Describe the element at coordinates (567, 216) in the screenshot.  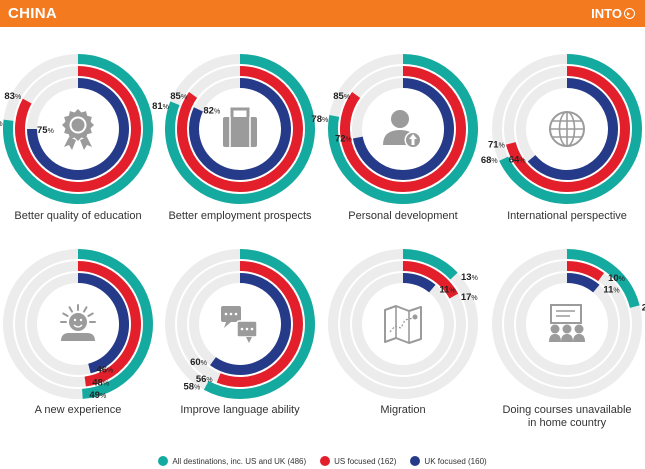
I see `chart-caption: International perspective` at that location.